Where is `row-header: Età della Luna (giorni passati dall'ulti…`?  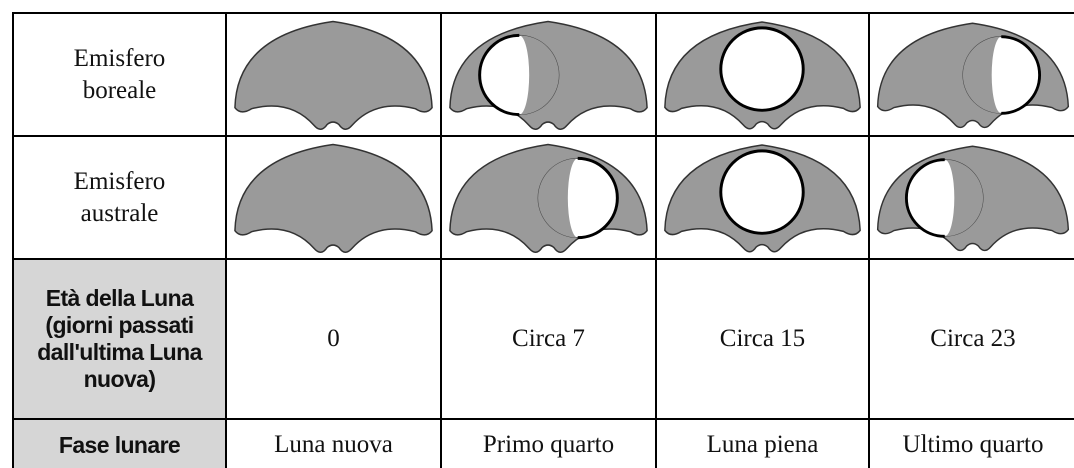 row-header: Età della Luna (giorni passati dall'ulti… is located at coordinates (118, 338).